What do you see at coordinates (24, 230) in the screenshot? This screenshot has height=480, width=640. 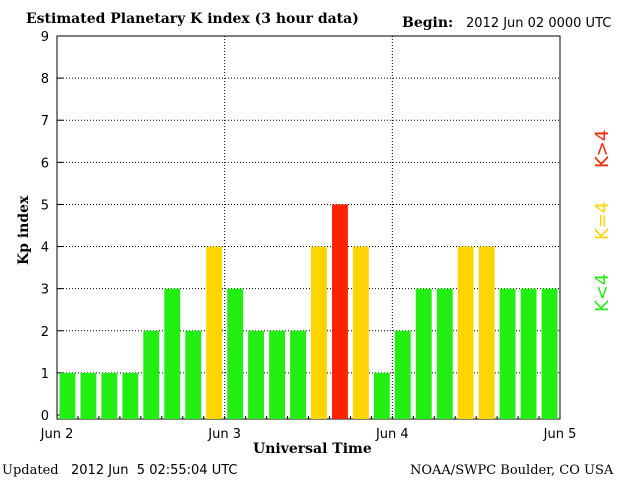 I see `y-axis-label: Kp index` at bounding box center [24, 230].